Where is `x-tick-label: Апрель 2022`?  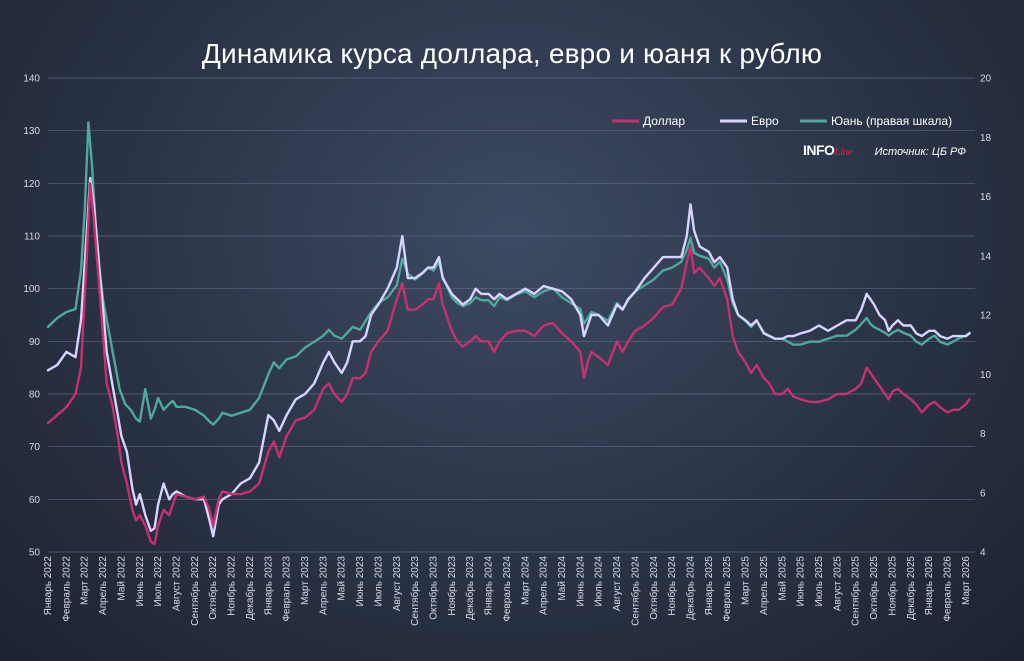
x-tick-label: Апрель 2022 is located at coordinates (103, 585).